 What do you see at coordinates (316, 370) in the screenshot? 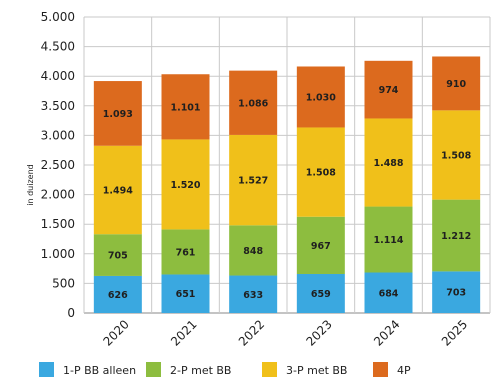
I see `legend-label: 3-P met BB` at bounding box center [316, 370].